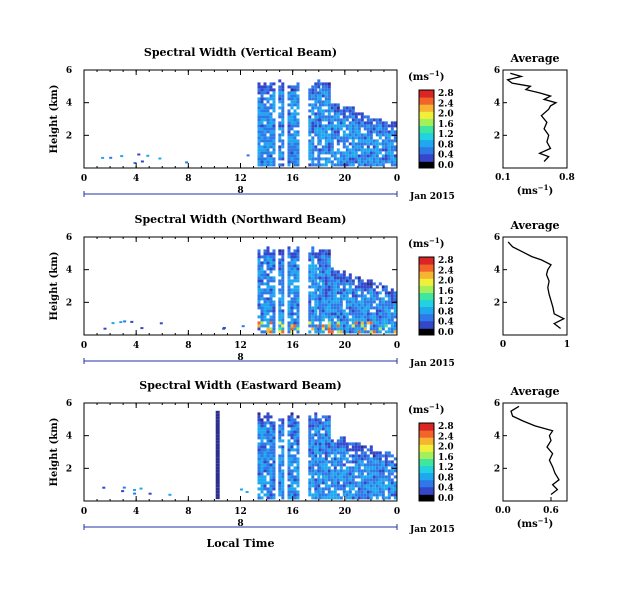 Image resolution: width=619 pixels, height=598 pixels. Describe the element at coordinates (446, 166) in the screenshot. I see `colorbar-tick-label: 0.0` at that location.